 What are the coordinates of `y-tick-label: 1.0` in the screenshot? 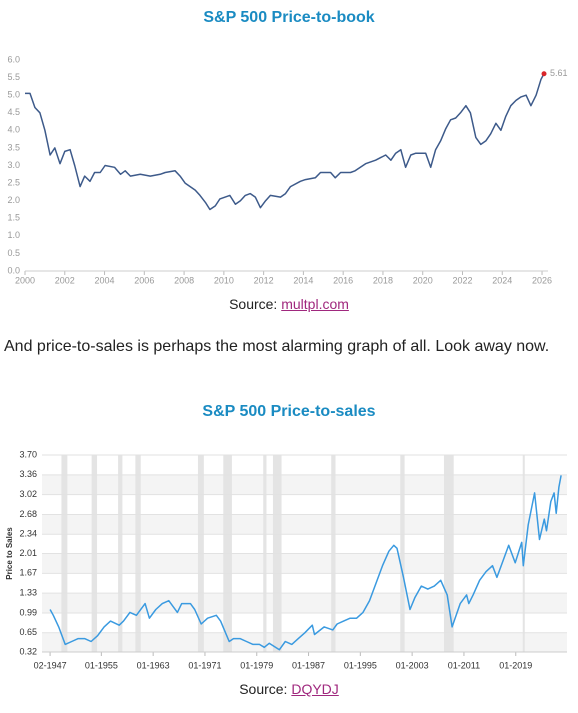 It's located at (13, 235).